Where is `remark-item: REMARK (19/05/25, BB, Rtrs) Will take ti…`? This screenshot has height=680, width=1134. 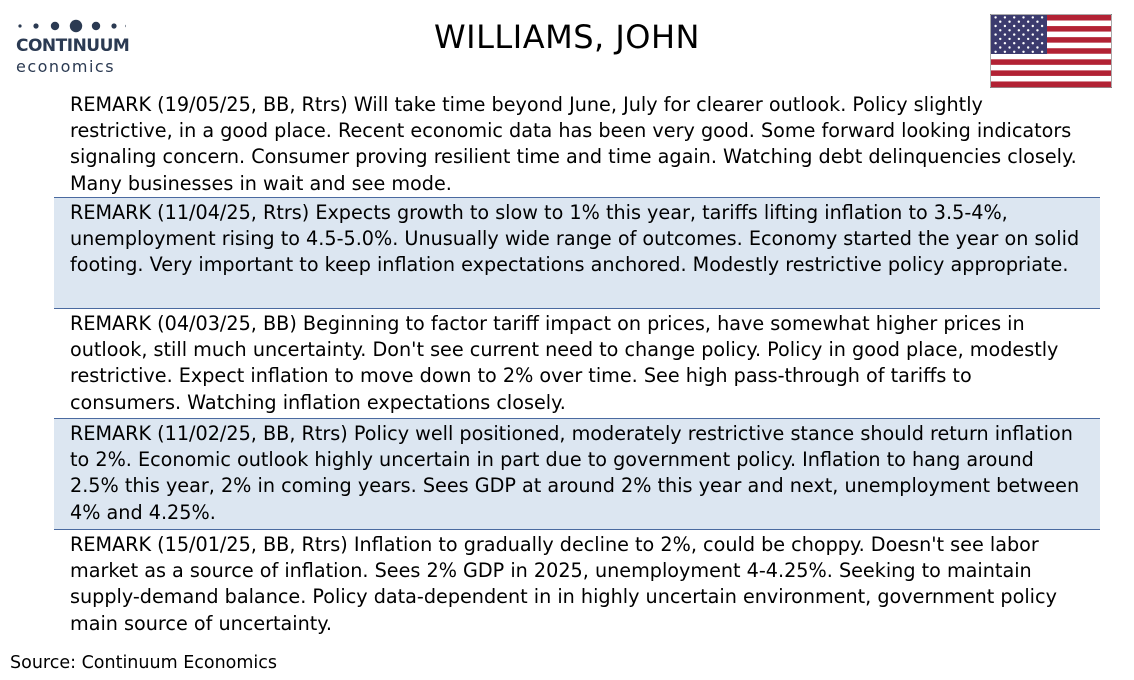 remark-item: REMARK (19/05/25, BB, Rtrs) Will take ti… is located at coordinates (577, 144).